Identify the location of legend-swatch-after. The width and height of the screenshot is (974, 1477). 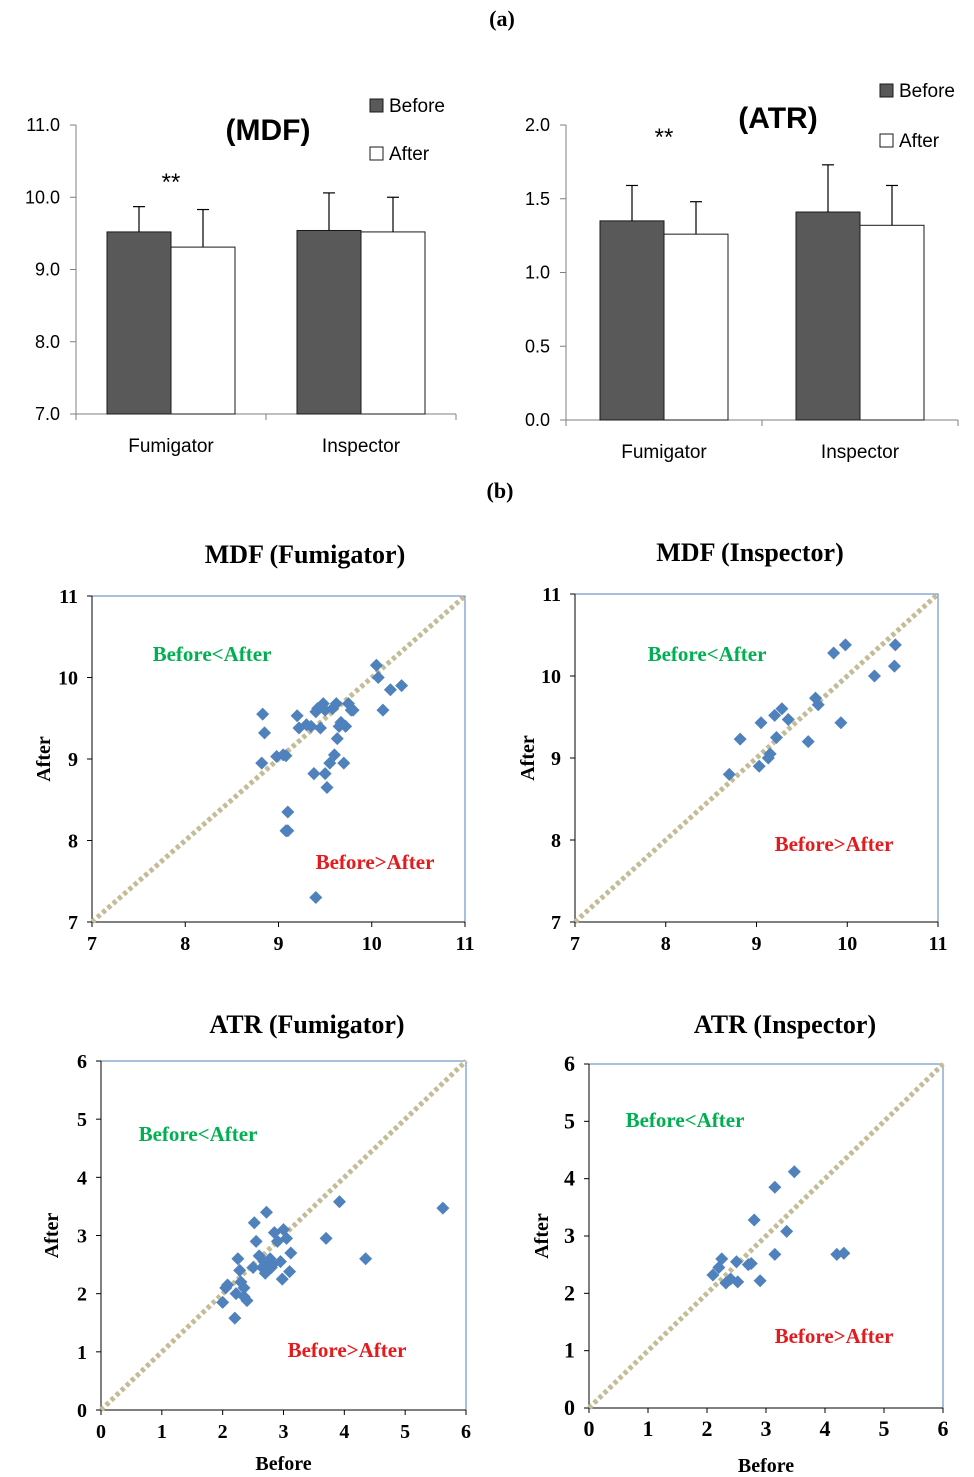
(376, 153).